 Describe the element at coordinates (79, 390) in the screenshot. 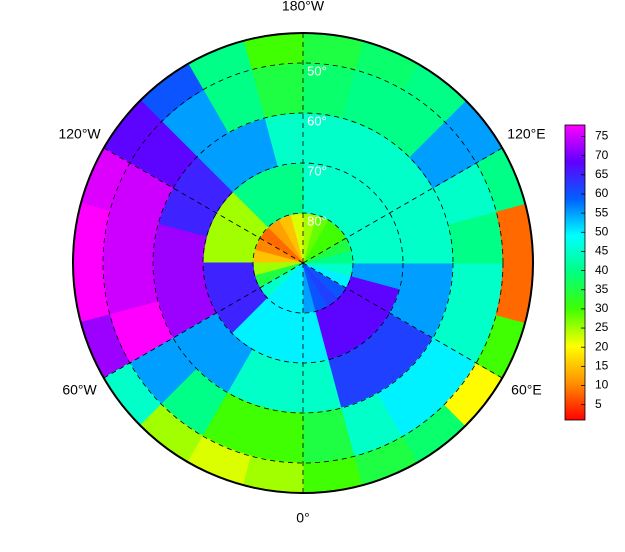

I see `longitude-label: 60°W` at that location.